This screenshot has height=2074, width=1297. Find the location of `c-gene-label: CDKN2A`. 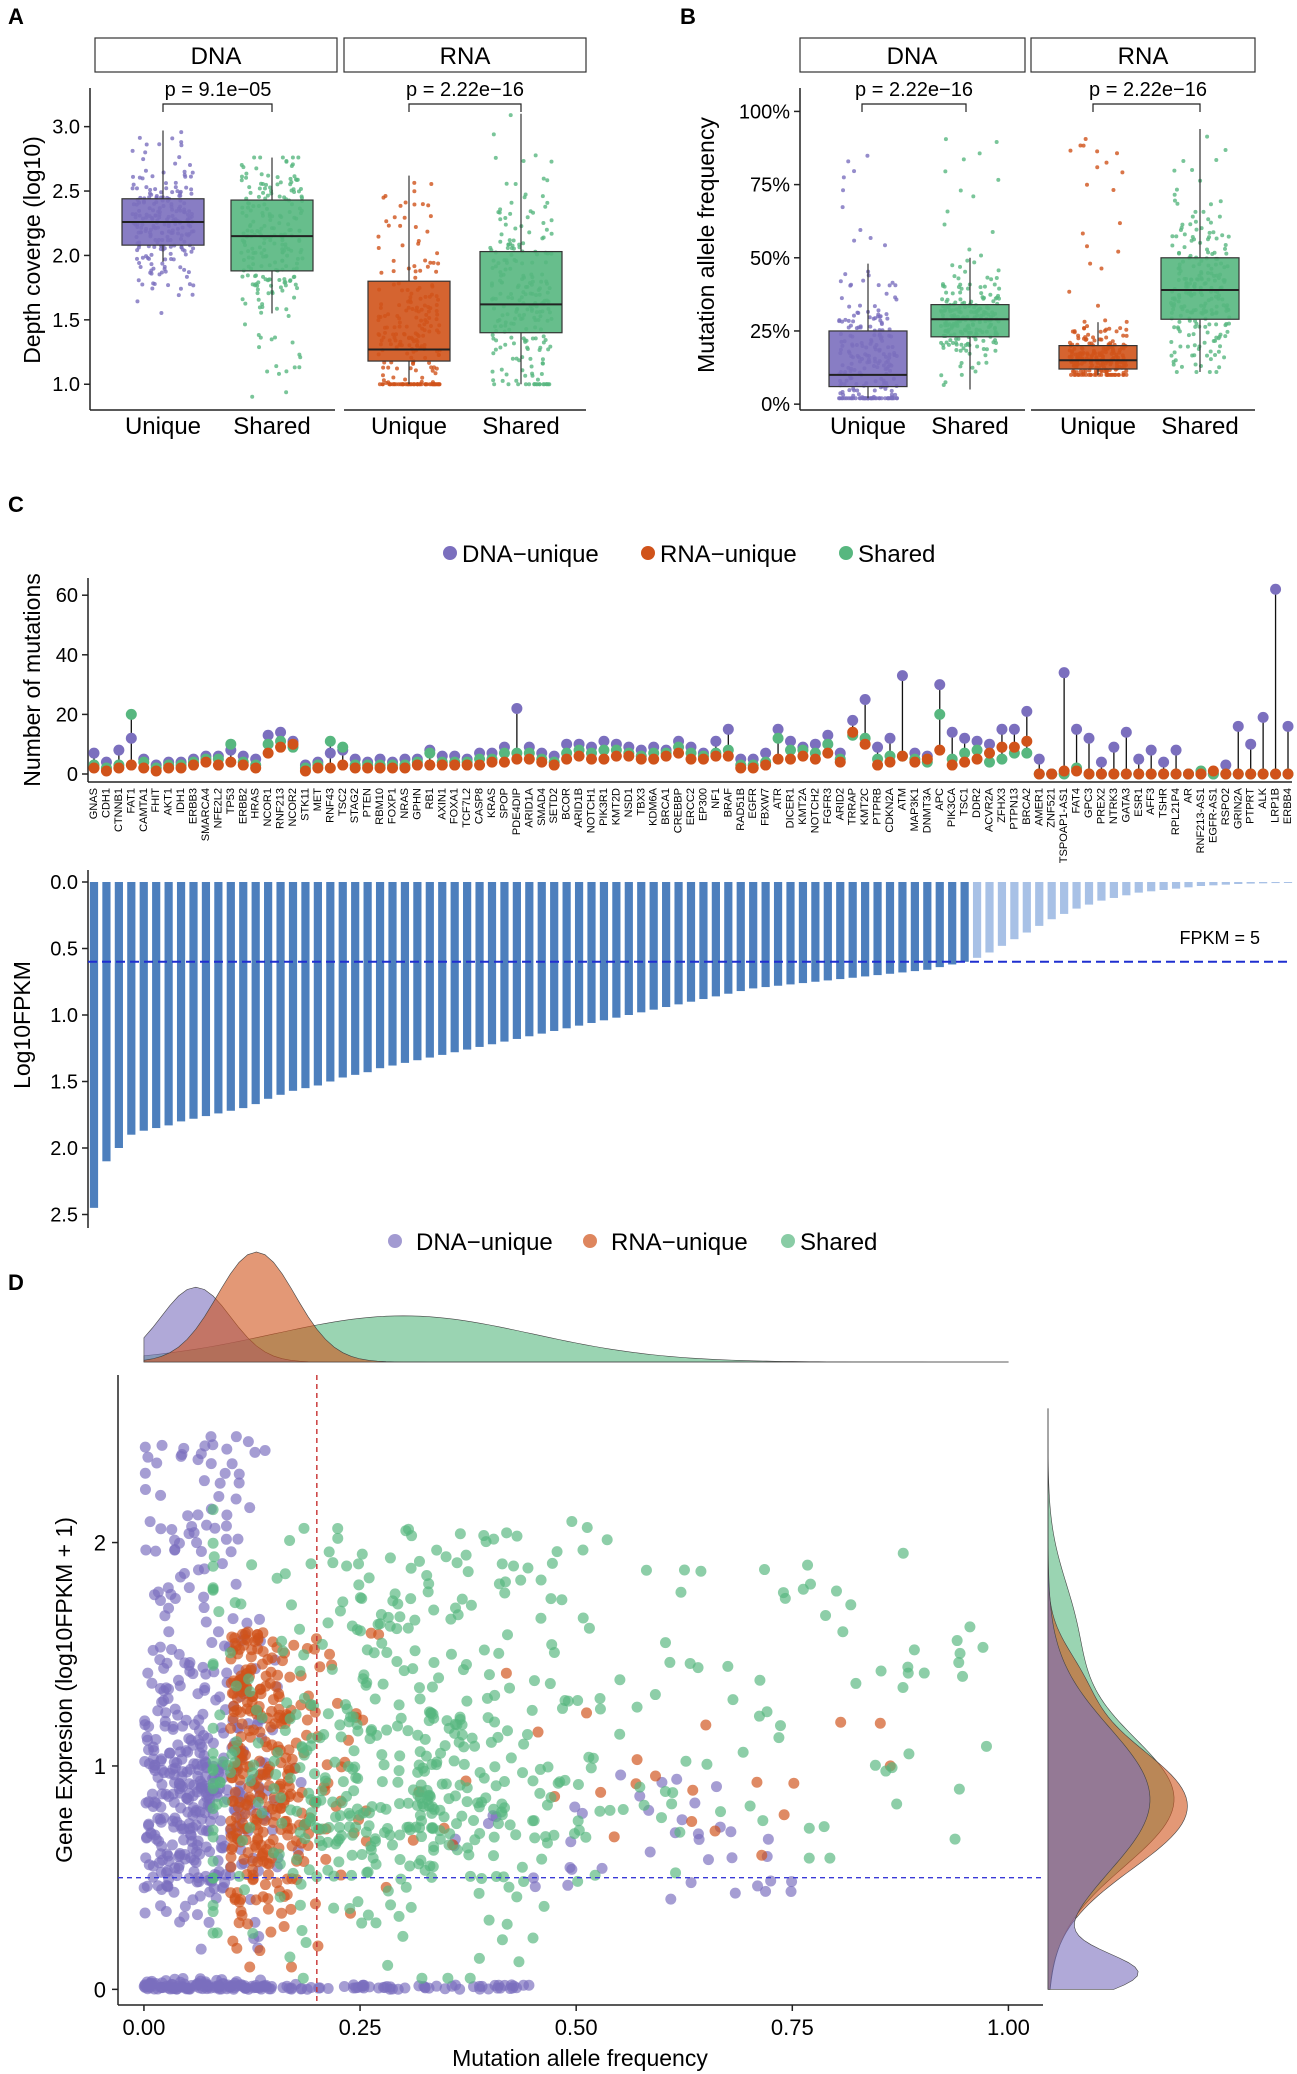

c-gene-label: CDKN2A is located at coordinates (890, 809).